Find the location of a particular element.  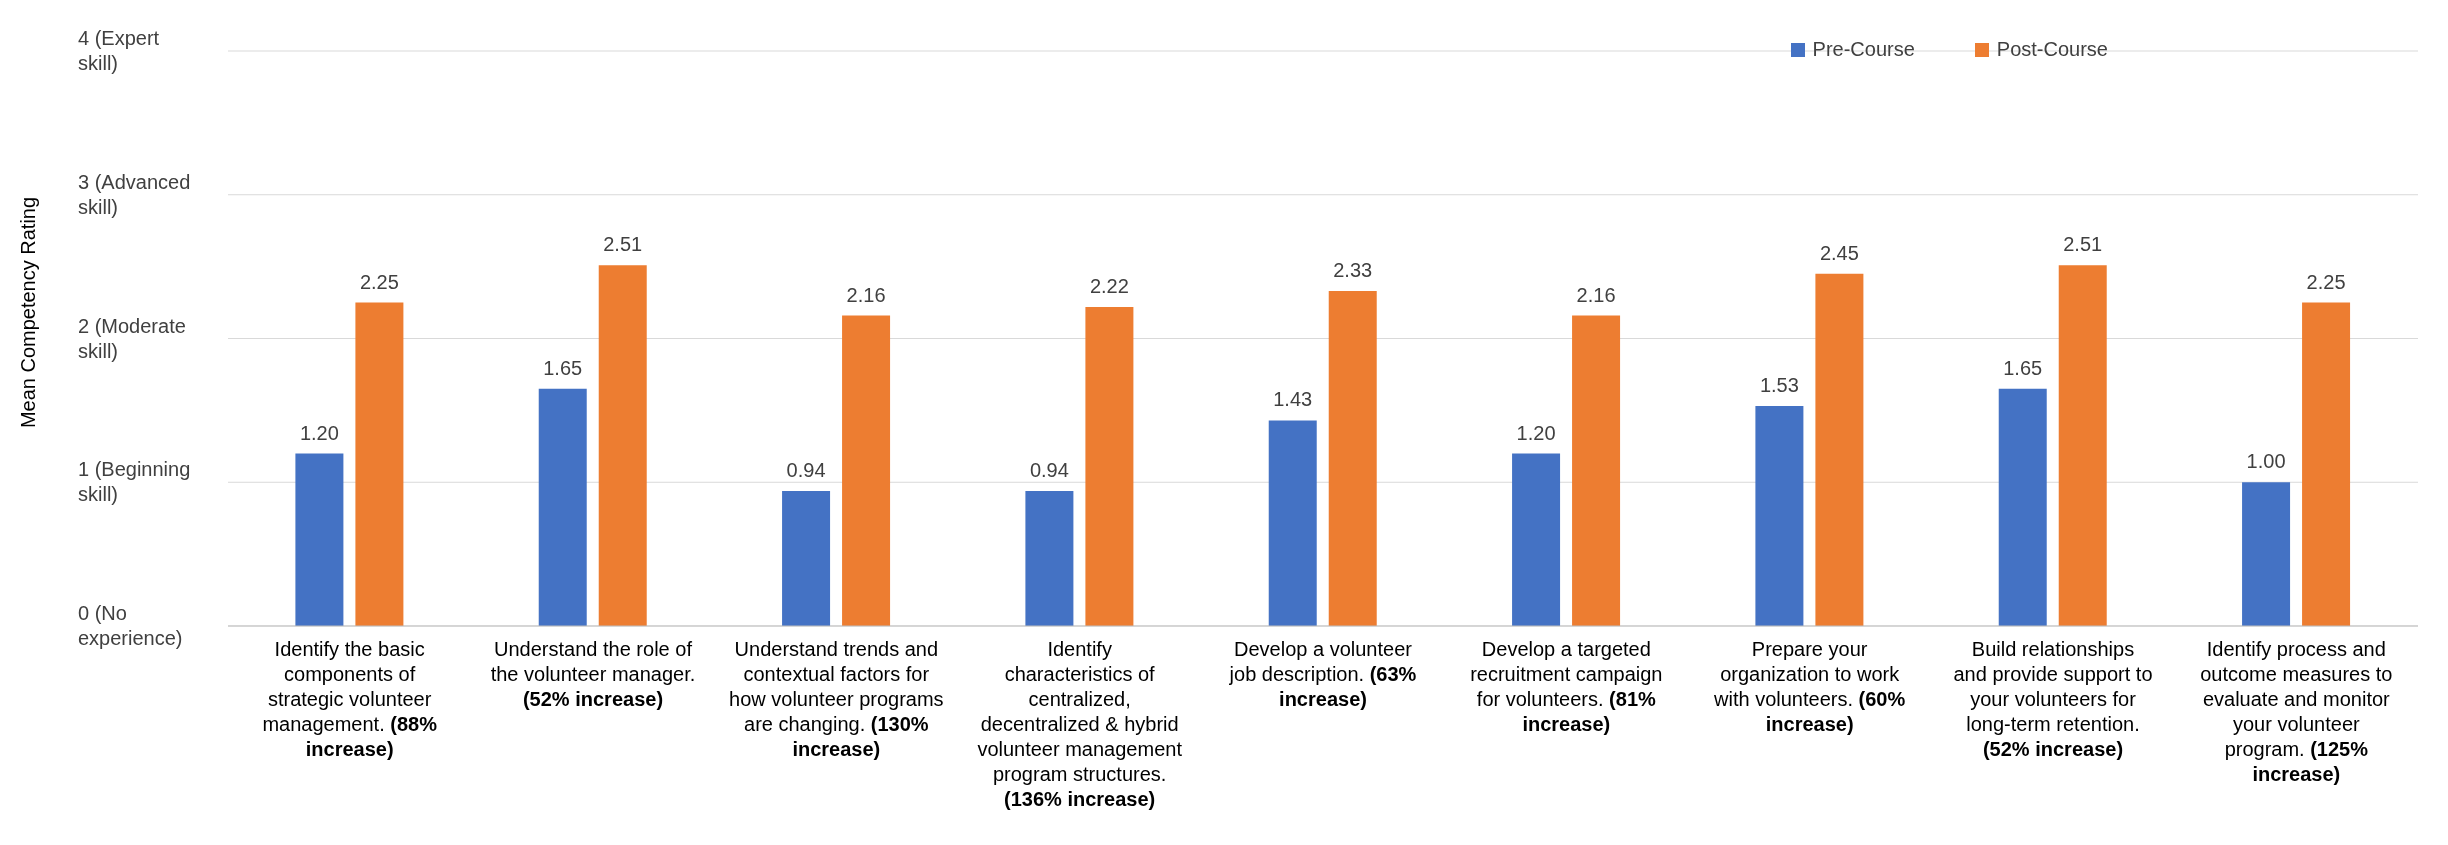

legend-label: Post-Course is located at coordinates (2051, 49).